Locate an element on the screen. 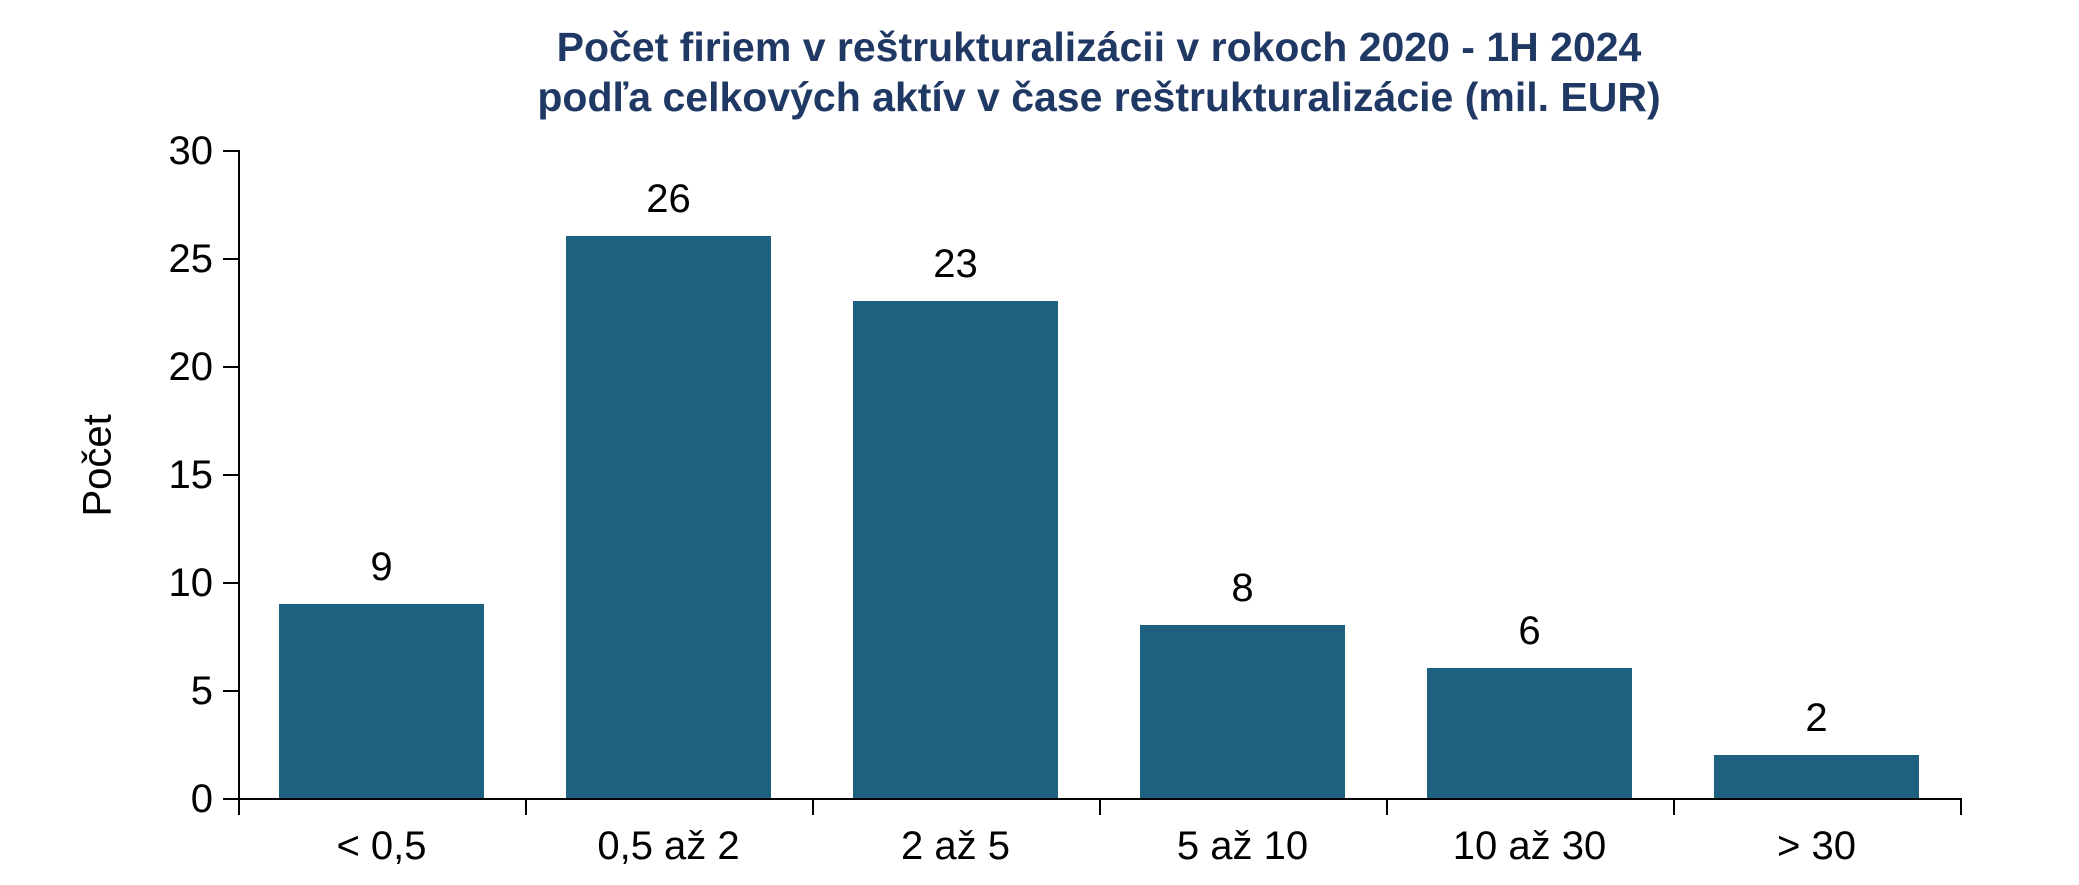 Image resolution: width=2079 pixels, height=885 pixels. y-tick-label: 5 is located at coordinates (201, 691).